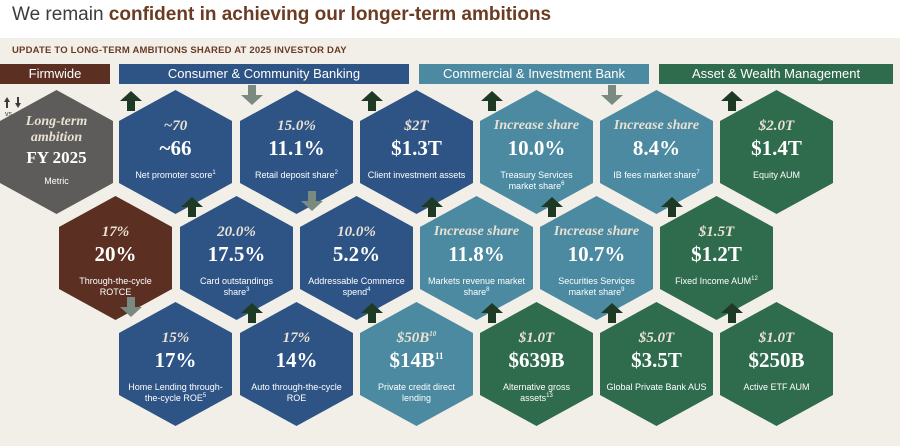 The height and width of the screenshot is (446, 900). What do you see at coordinates (716, 254) in the screenshot?
I see `metric-value: $1.2T` at bounding box center [716, 254].